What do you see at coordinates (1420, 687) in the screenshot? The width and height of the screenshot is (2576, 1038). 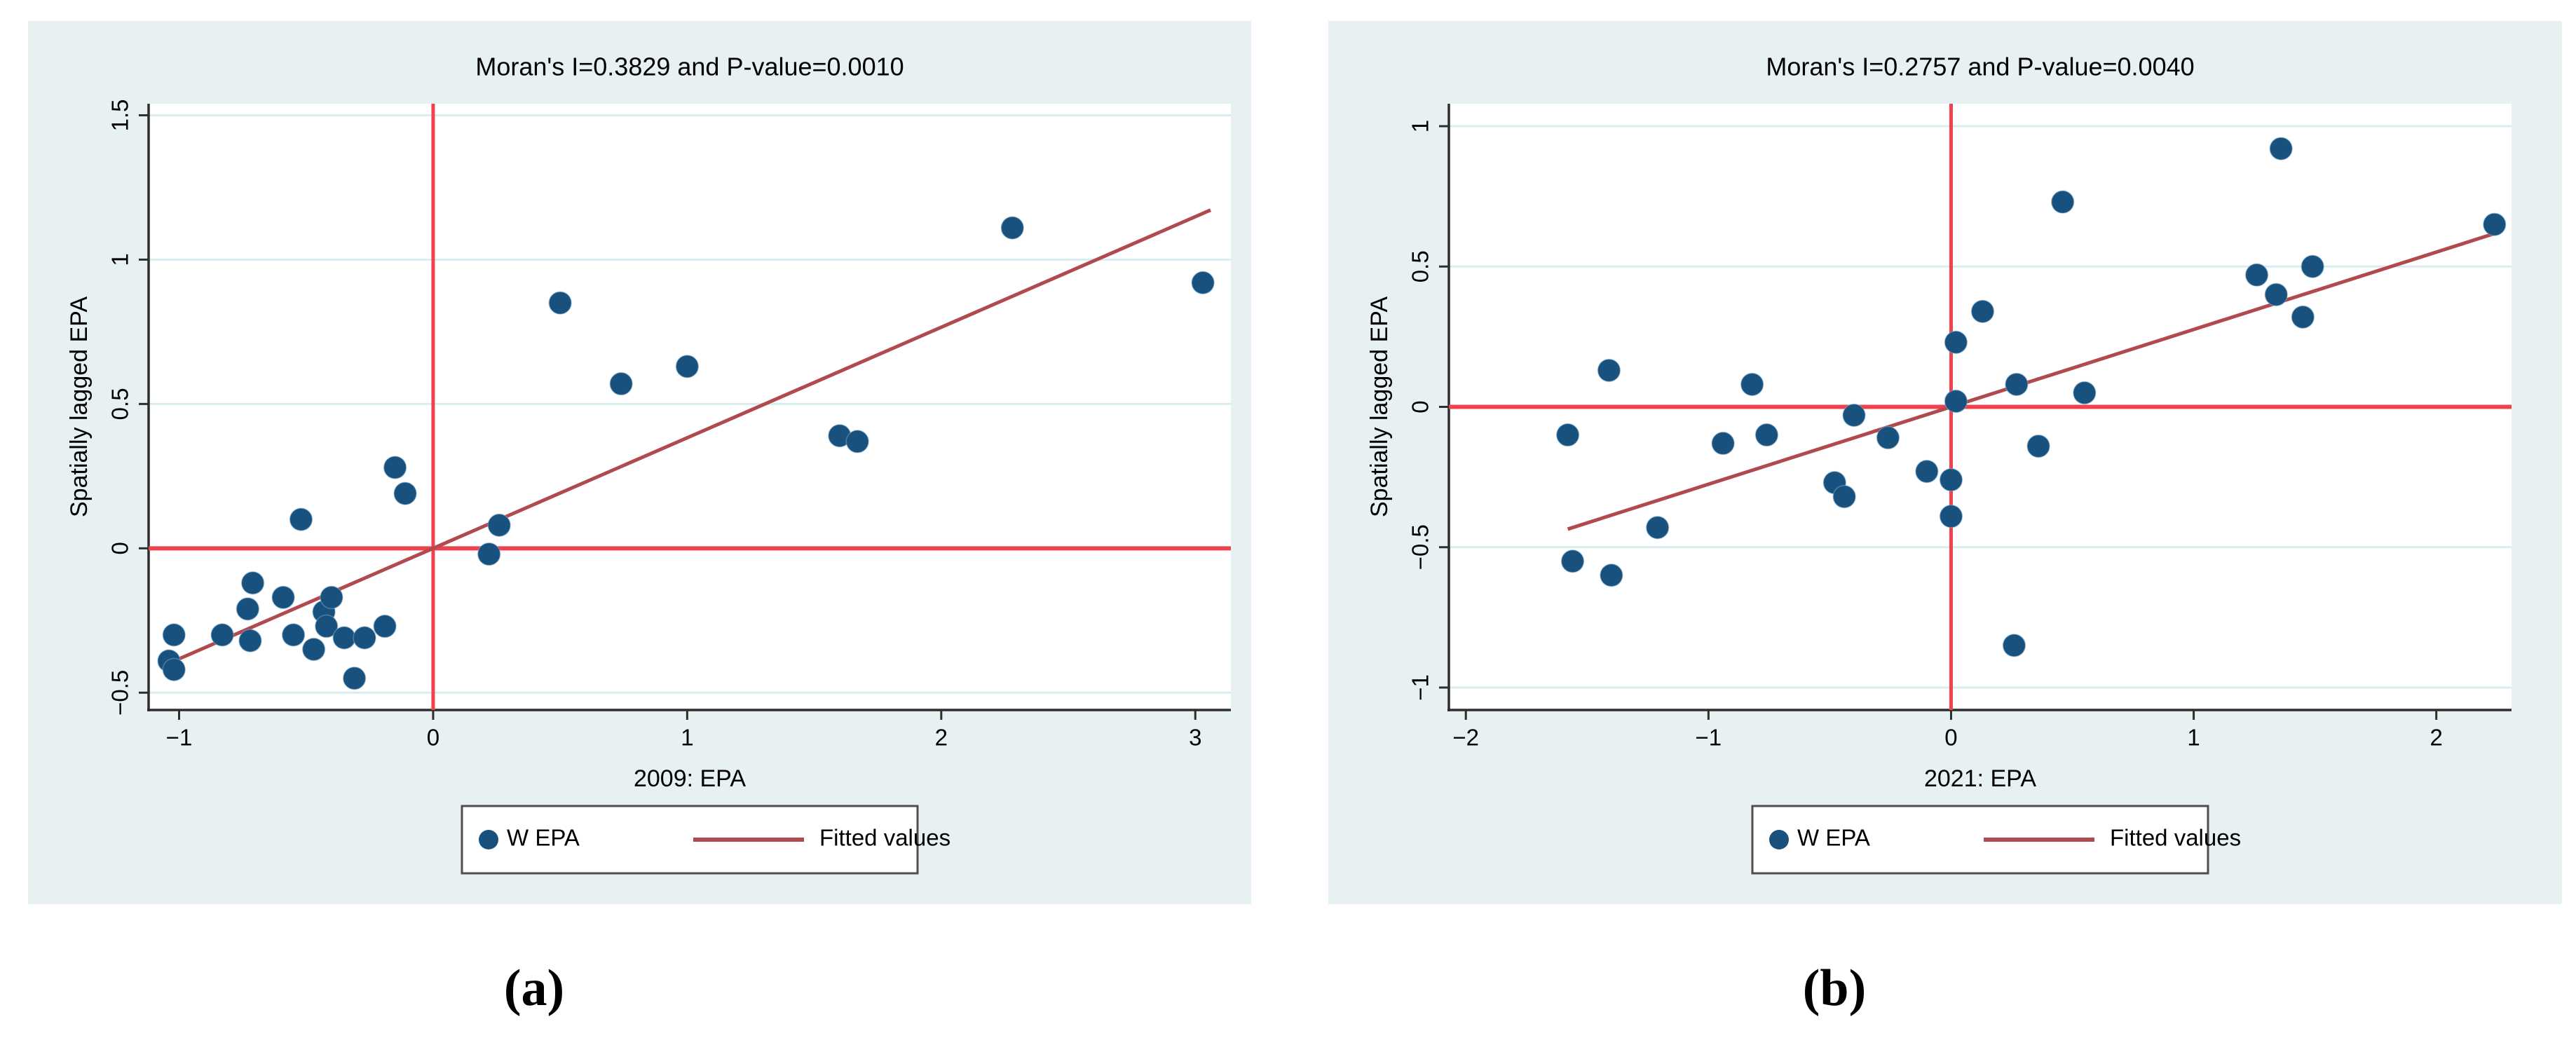 I see `y-tick-label: −1` at bounding box center [1420, 687].